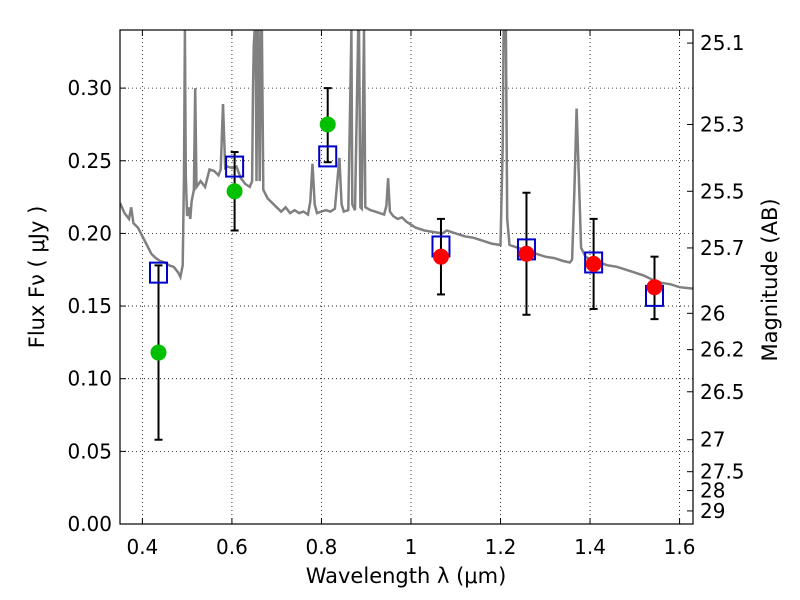 This screenshot has height=600, width=800. What do you see at coordinates (89, 88) in the screenshot?
I see `y-tick-label: 0.30` at bounding box center [89, 88].